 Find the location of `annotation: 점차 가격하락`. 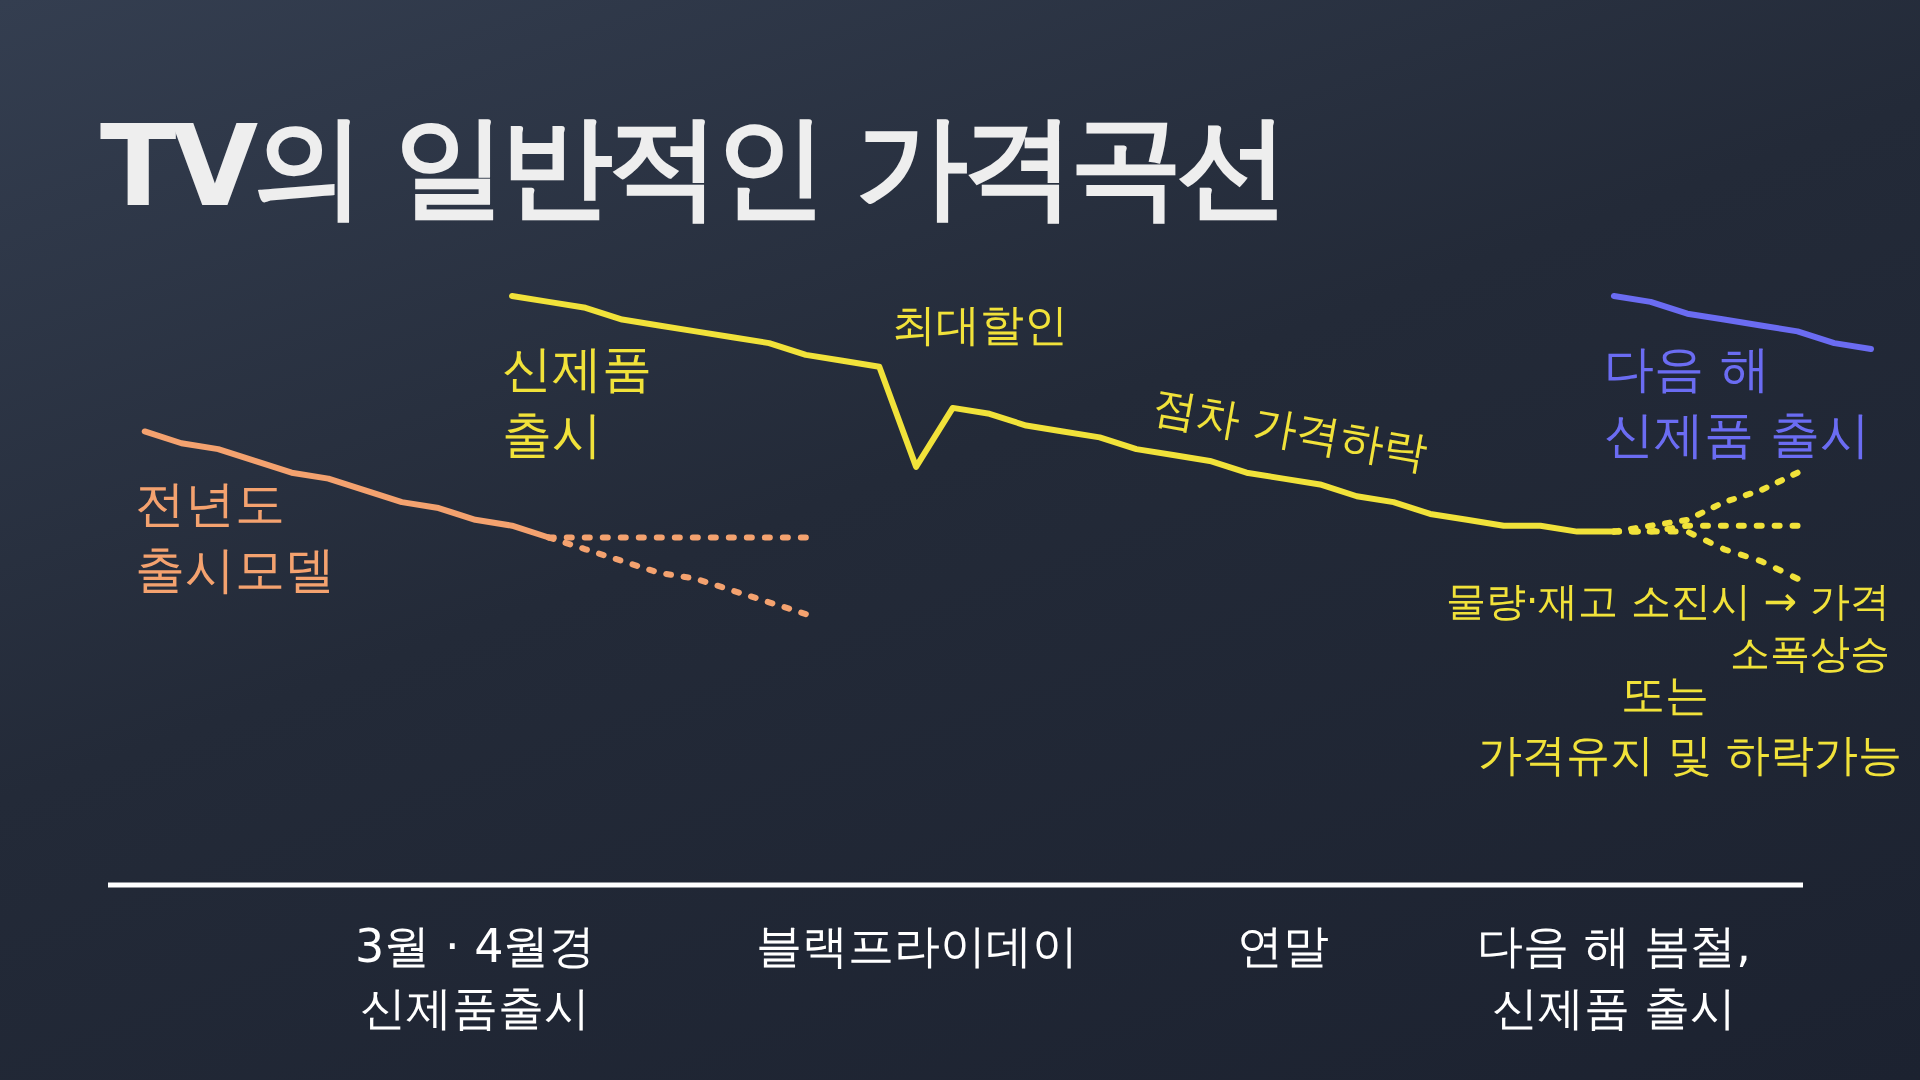

annotation: 점차 가격하락 is located at coordinates (1290, 429).